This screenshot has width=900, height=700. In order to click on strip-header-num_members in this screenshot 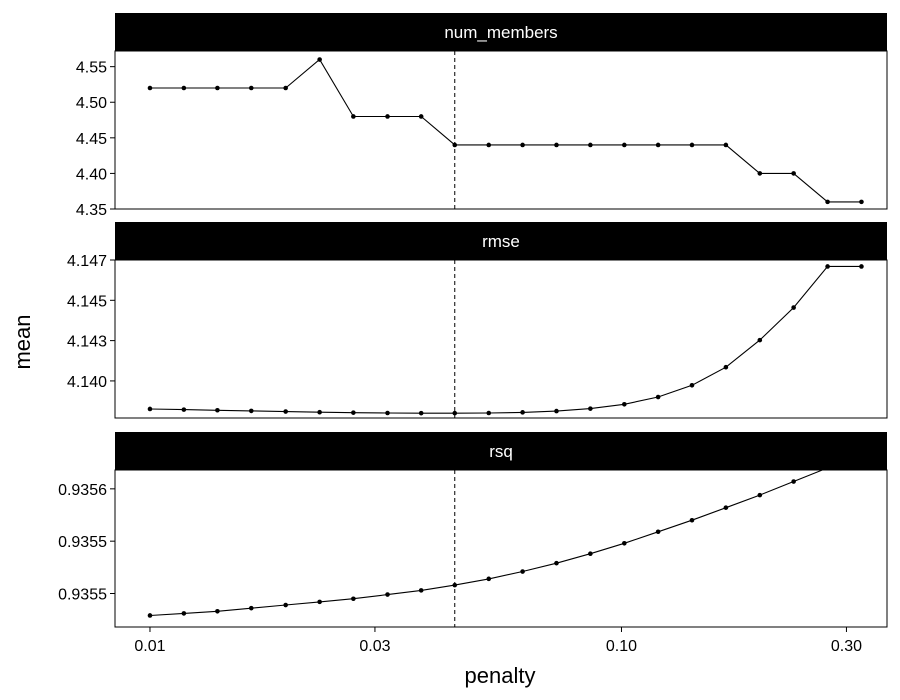, I will do `click(501, 32)`.